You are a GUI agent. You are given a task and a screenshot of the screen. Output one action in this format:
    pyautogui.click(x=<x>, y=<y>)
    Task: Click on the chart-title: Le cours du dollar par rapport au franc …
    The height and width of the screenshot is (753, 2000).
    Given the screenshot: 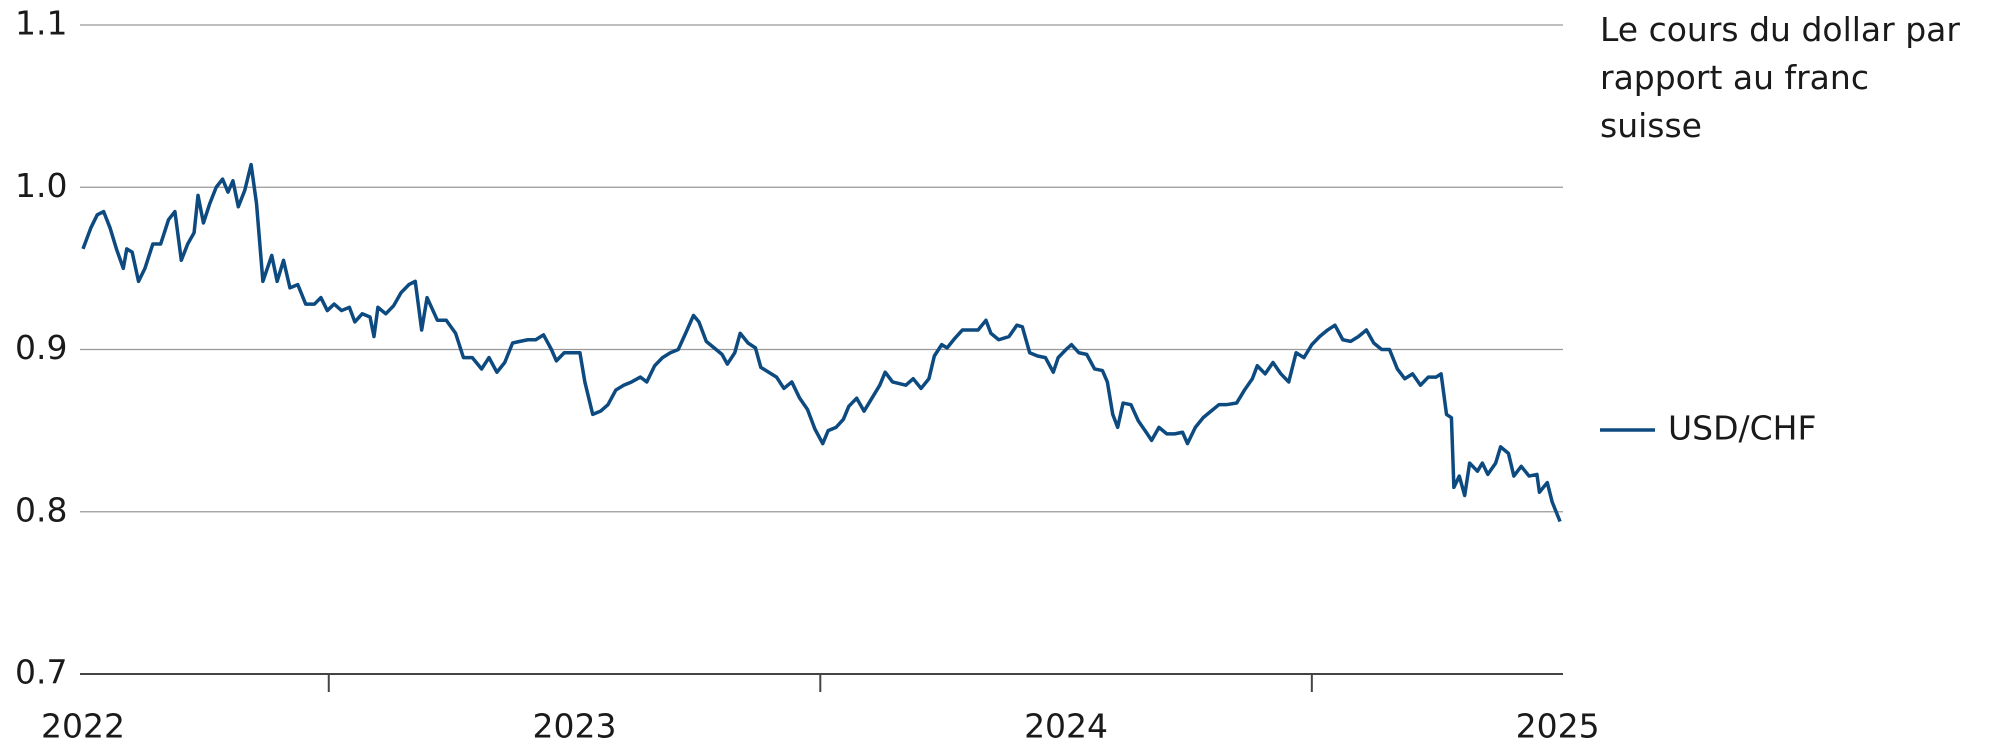 What is the action you would take?
    pyautogui.click(x=1780, y=77)
    